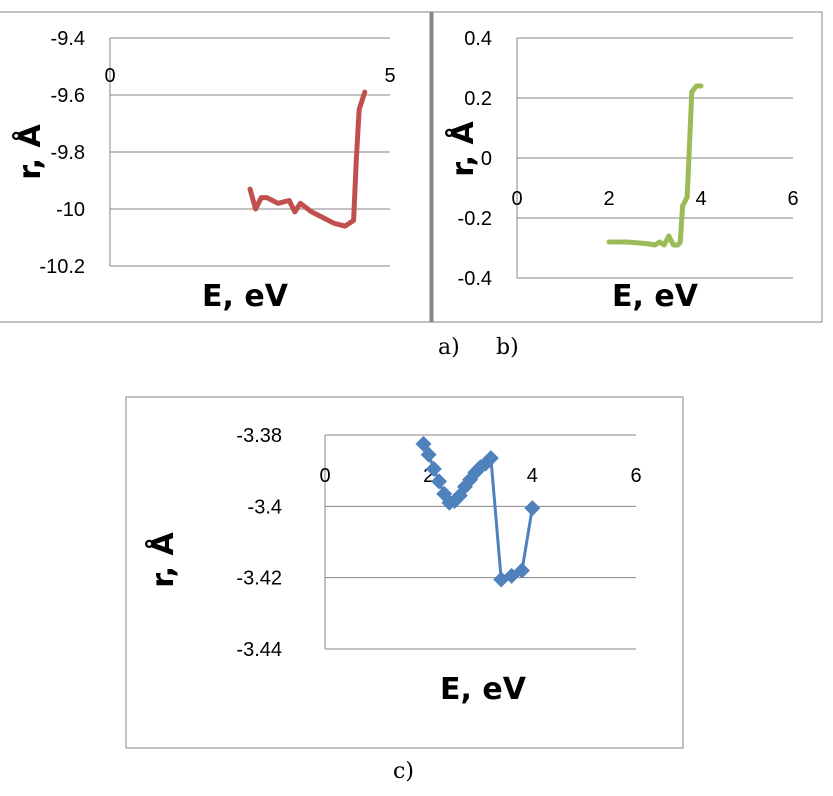  Describe the element at coordinates (507, 347) in the screenshot. I see `caption-b: b)` at that location.